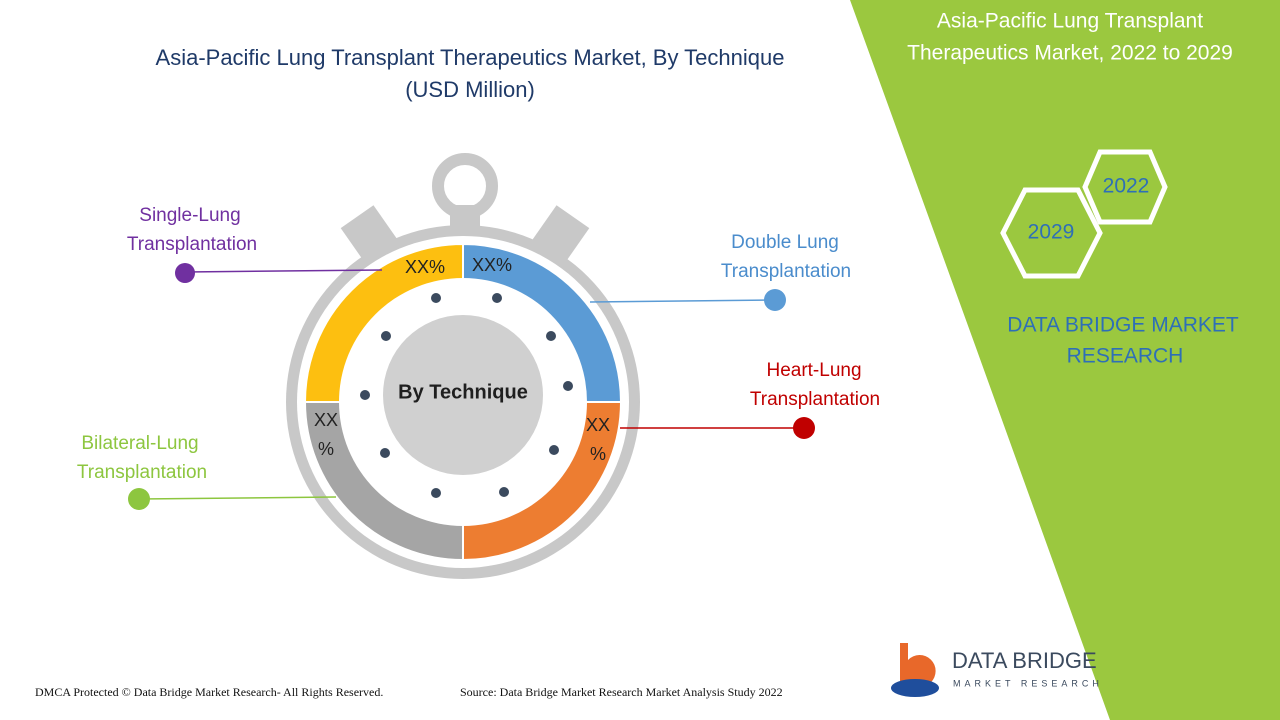  What do you see at coordinates (1024, 660) in the screenshot?
I see `logo-name: DATA BRIDGE` at bounding box center [1024, 660].